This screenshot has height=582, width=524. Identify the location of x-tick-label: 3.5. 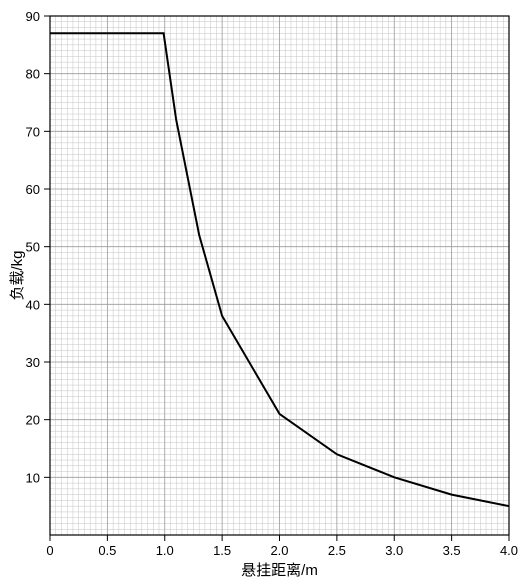
(452, 550).